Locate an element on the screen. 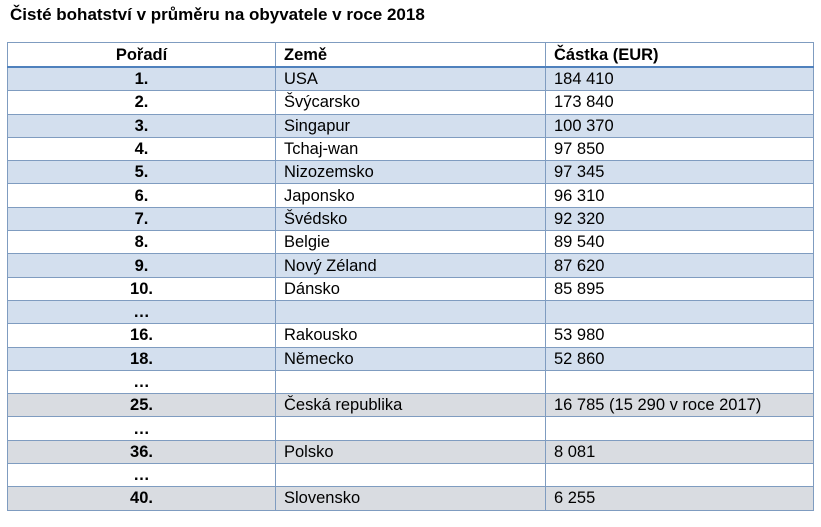 The height and width of the screenshot is (527, 821). table-row: 6. Japonsko 96 310 is located at coordinates (410, 195).